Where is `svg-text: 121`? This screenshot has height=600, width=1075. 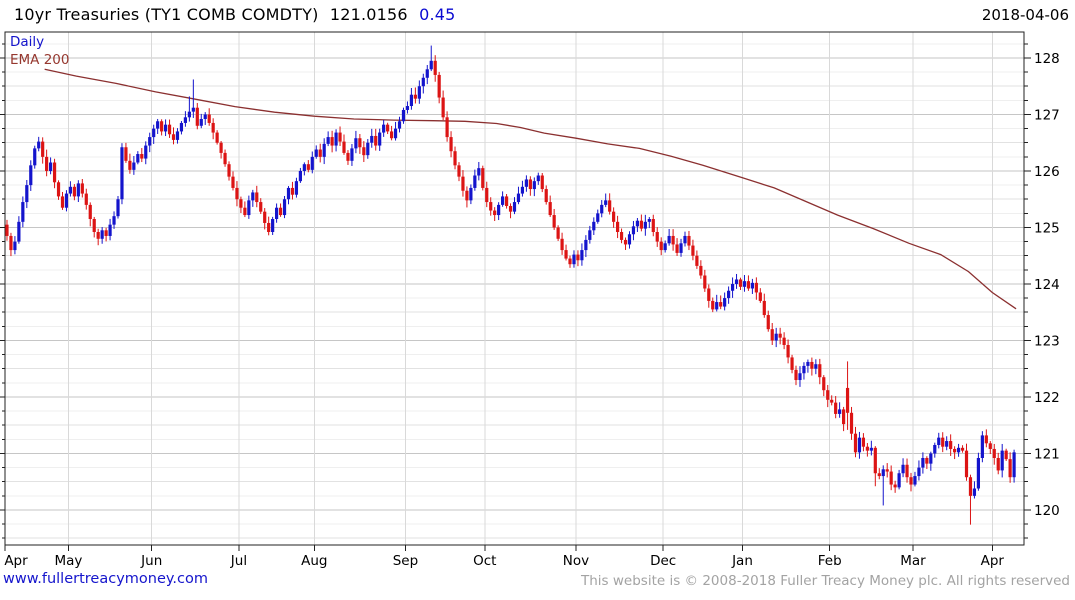 svg-text: 121 is located at coordinates (1047, 454).